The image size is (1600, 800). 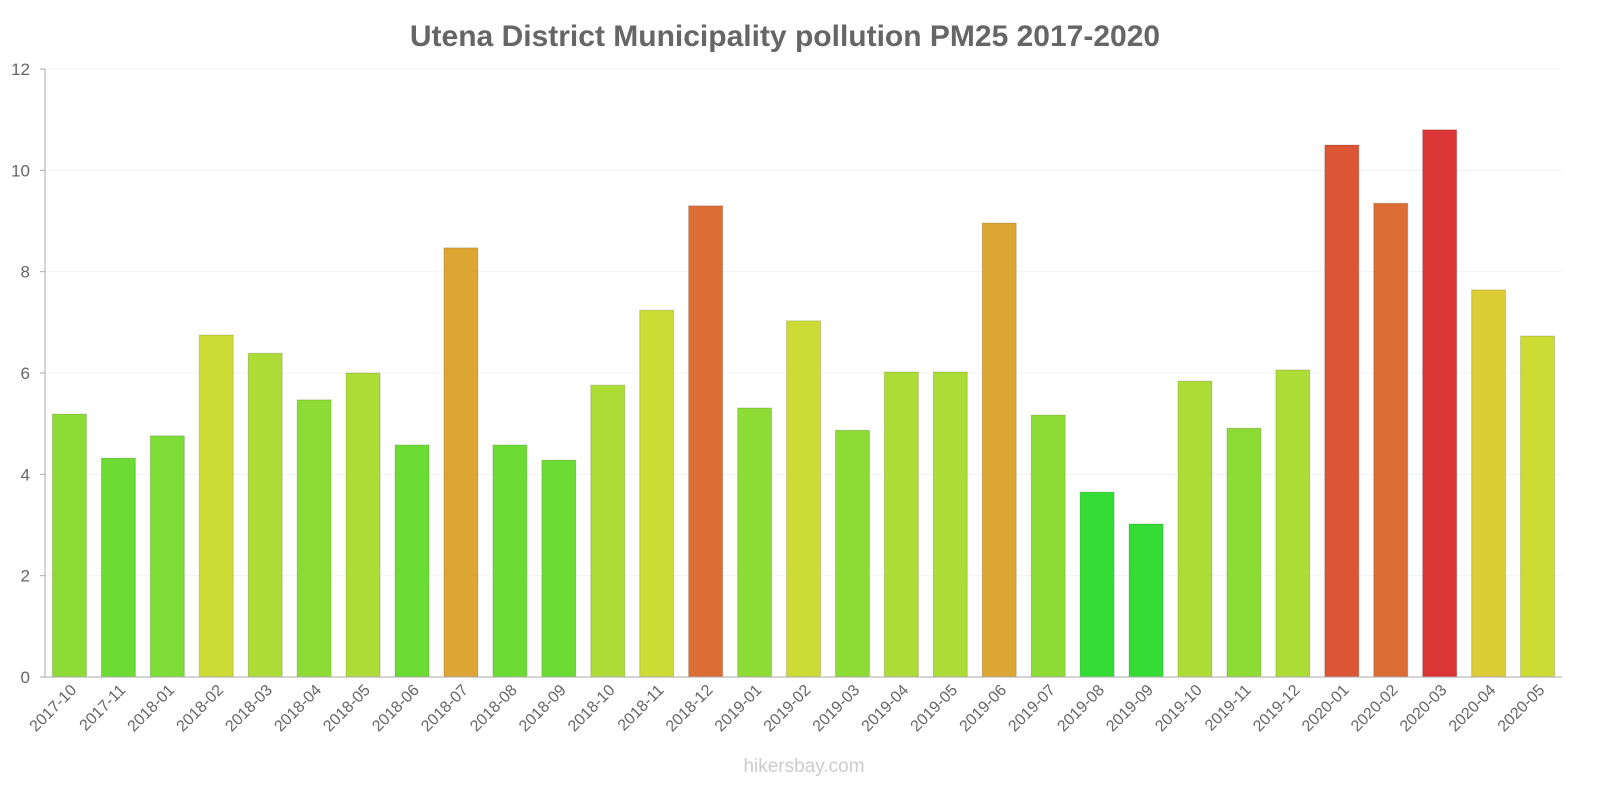 I want to click on x-tick-label: 2019-12, so click(x=1277, y=709).